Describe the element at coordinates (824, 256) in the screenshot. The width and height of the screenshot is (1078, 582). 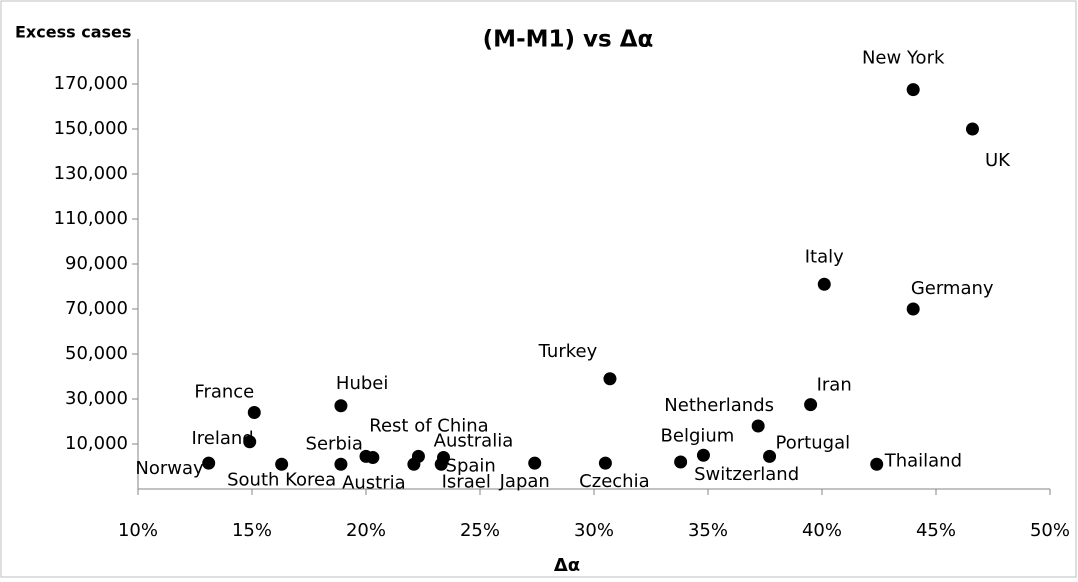
I see `point-label: Italy` at that location.